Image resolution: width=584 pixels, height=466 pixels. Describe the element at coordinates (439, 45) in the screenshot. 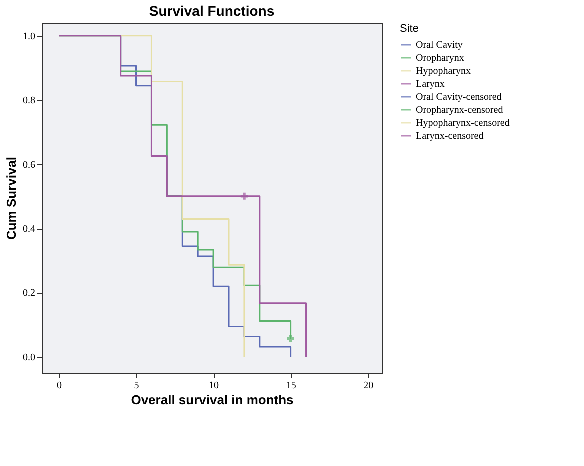

I see `legend-label: Oral Cavity` at that location.